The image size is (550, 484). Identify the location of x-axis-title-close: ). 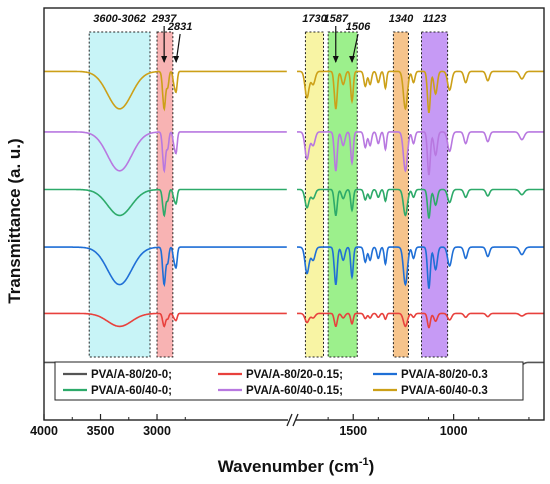
(372, 466).